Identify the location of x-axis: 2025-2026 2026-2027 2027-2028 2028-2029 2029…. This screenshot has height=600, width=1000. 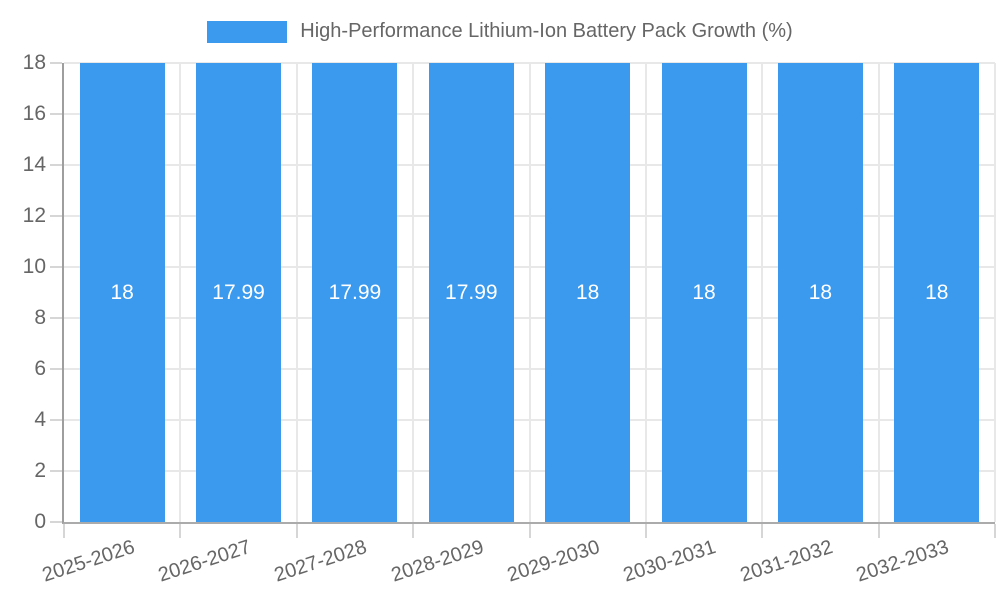
(516, 563).